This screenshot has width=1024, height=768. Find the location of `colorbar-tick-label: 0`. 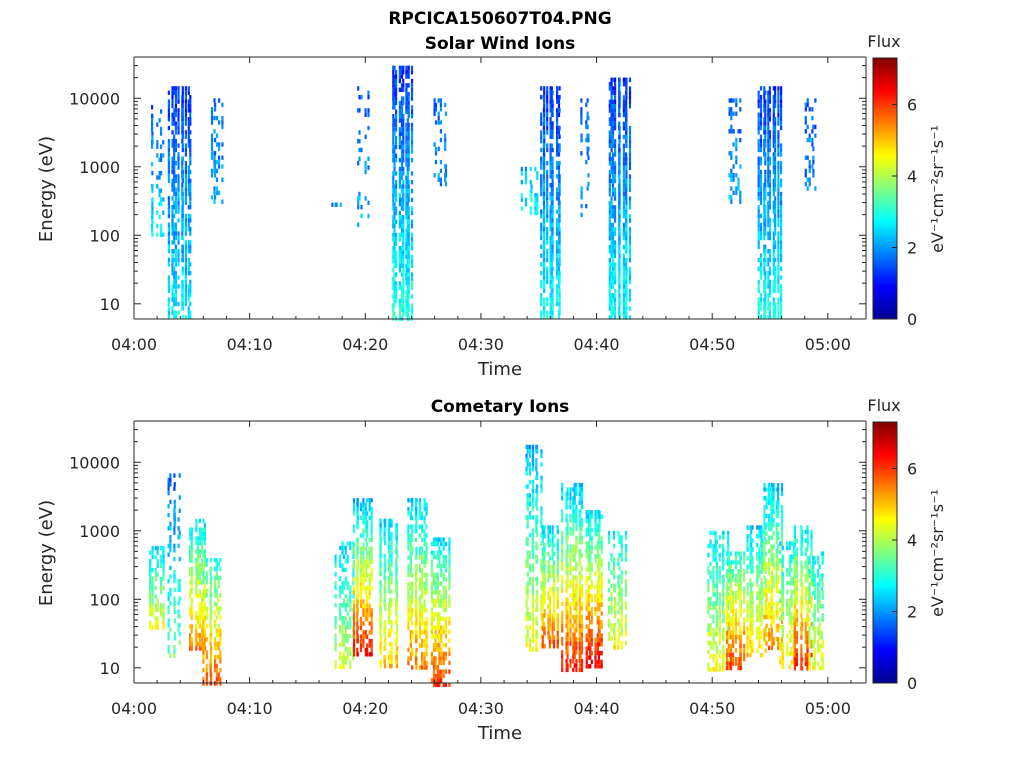

colorbar-tick-label: 0 is located at coordinates (912, 319).